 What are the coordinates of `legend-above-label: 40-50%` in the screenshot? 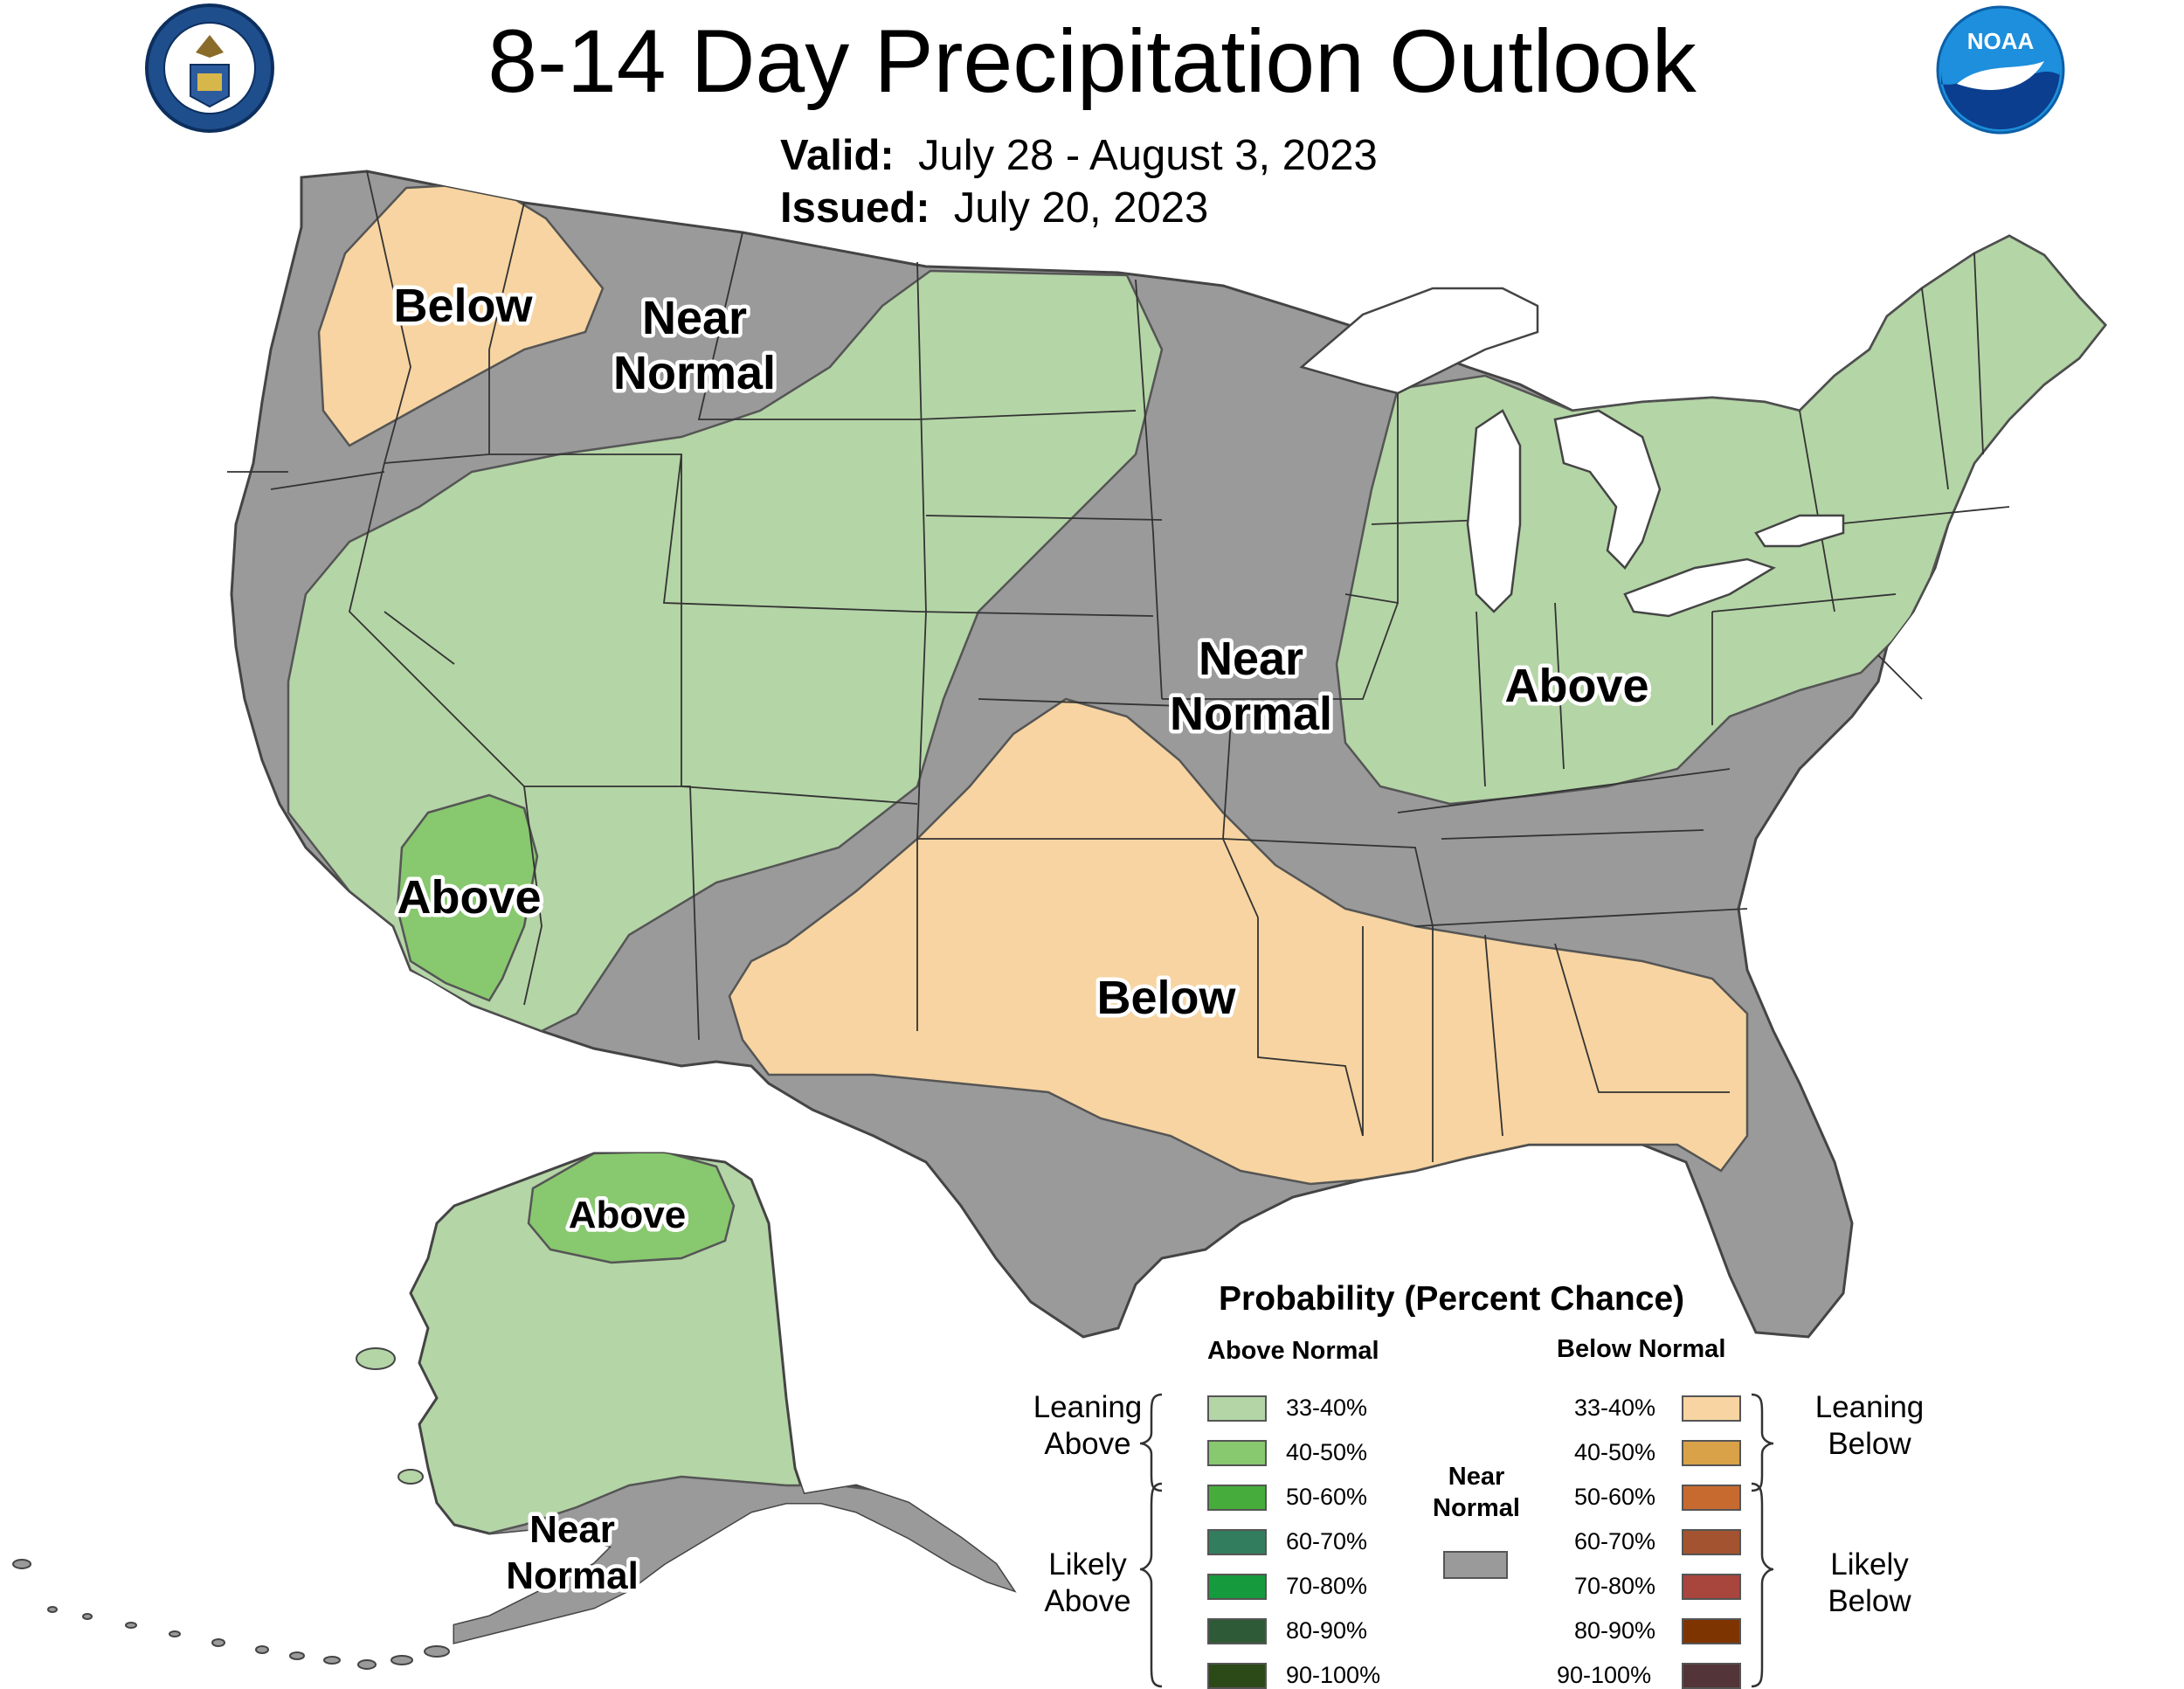 It's located at (1327, 1452).